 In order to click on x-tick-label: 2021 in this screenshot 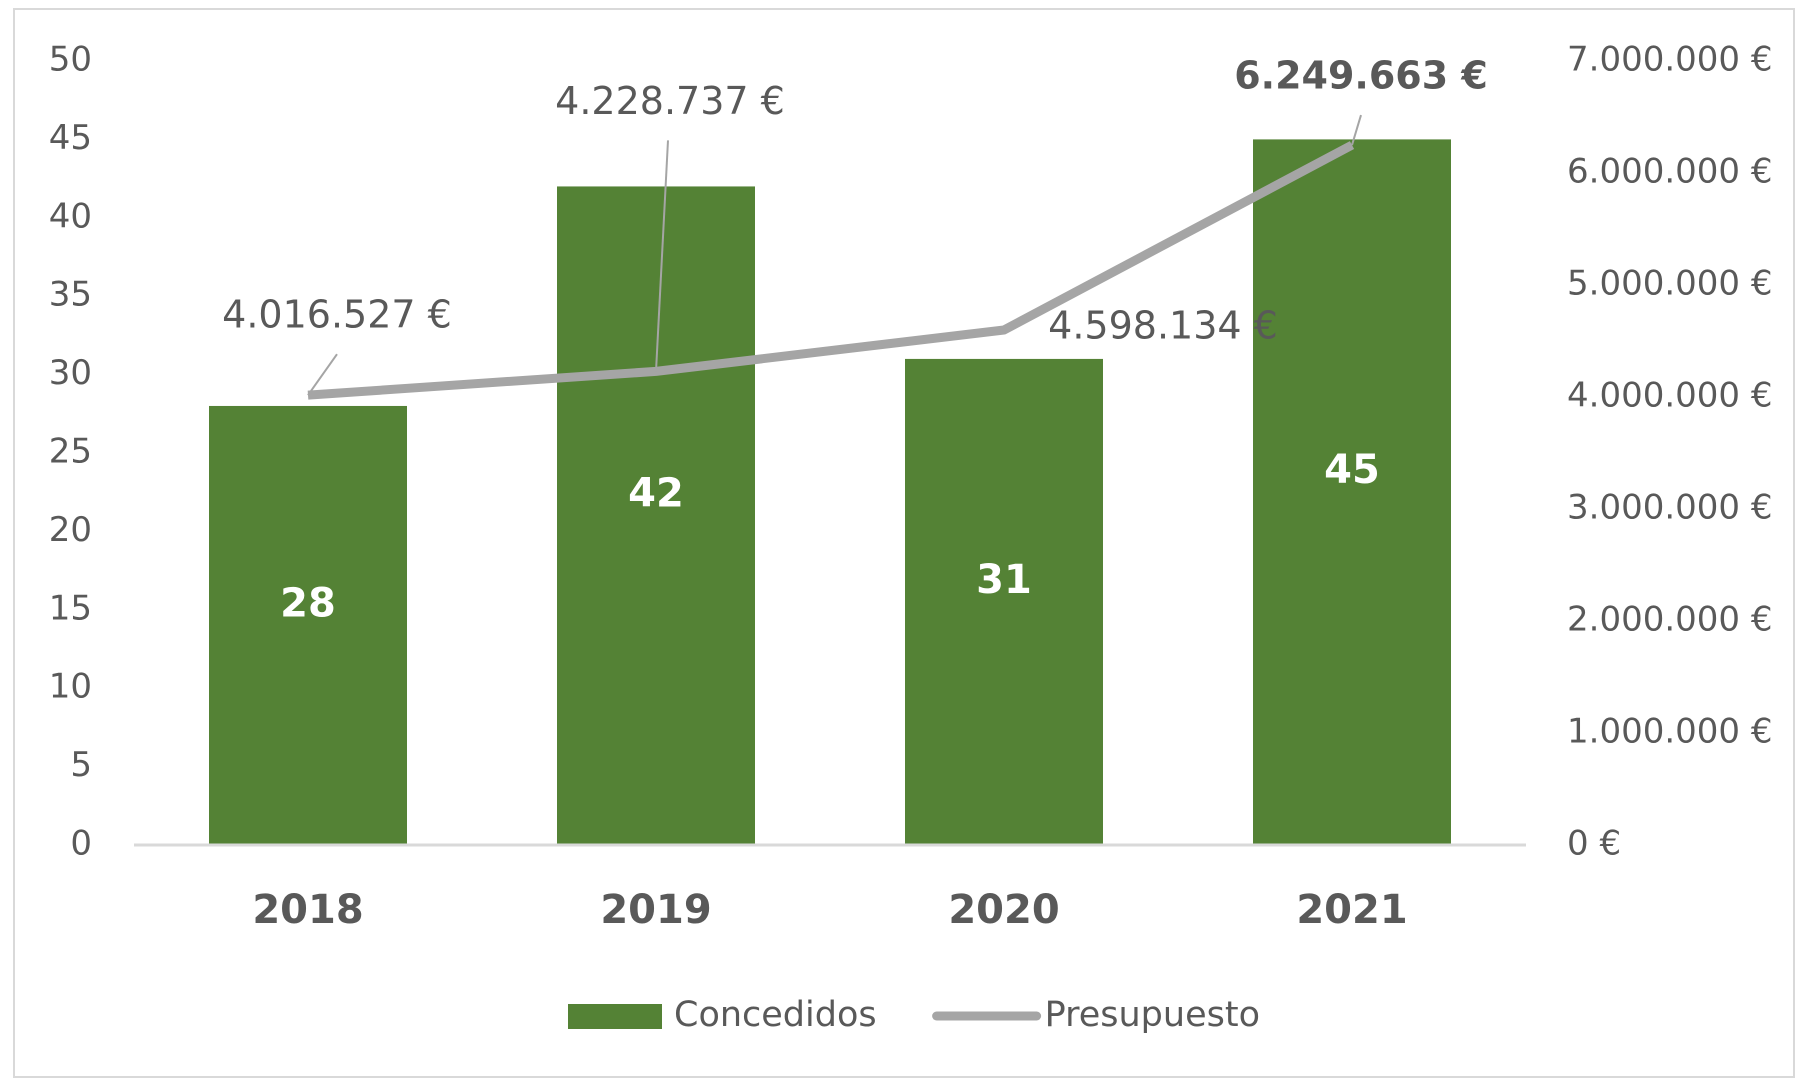, I will do `click(1351, 910)`.